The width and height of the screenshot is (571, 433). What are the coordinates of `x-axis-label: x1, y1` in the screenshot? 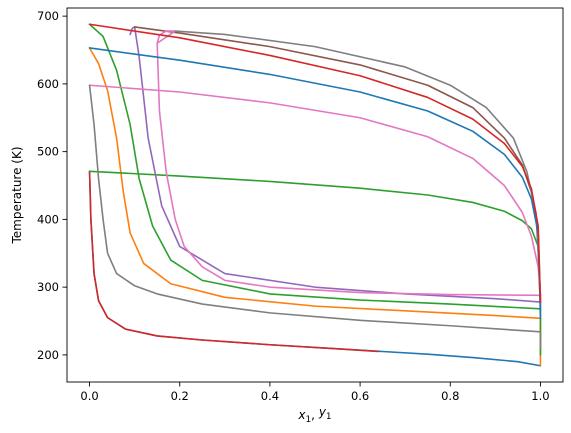 It's located at (314, 415).